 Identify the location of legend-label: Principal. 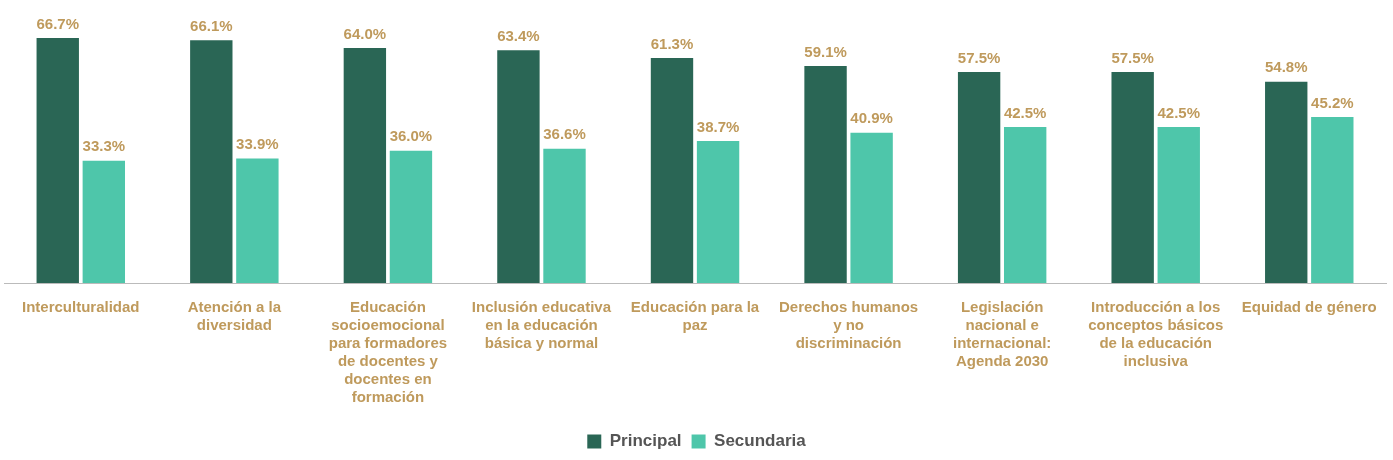
(645, 441).